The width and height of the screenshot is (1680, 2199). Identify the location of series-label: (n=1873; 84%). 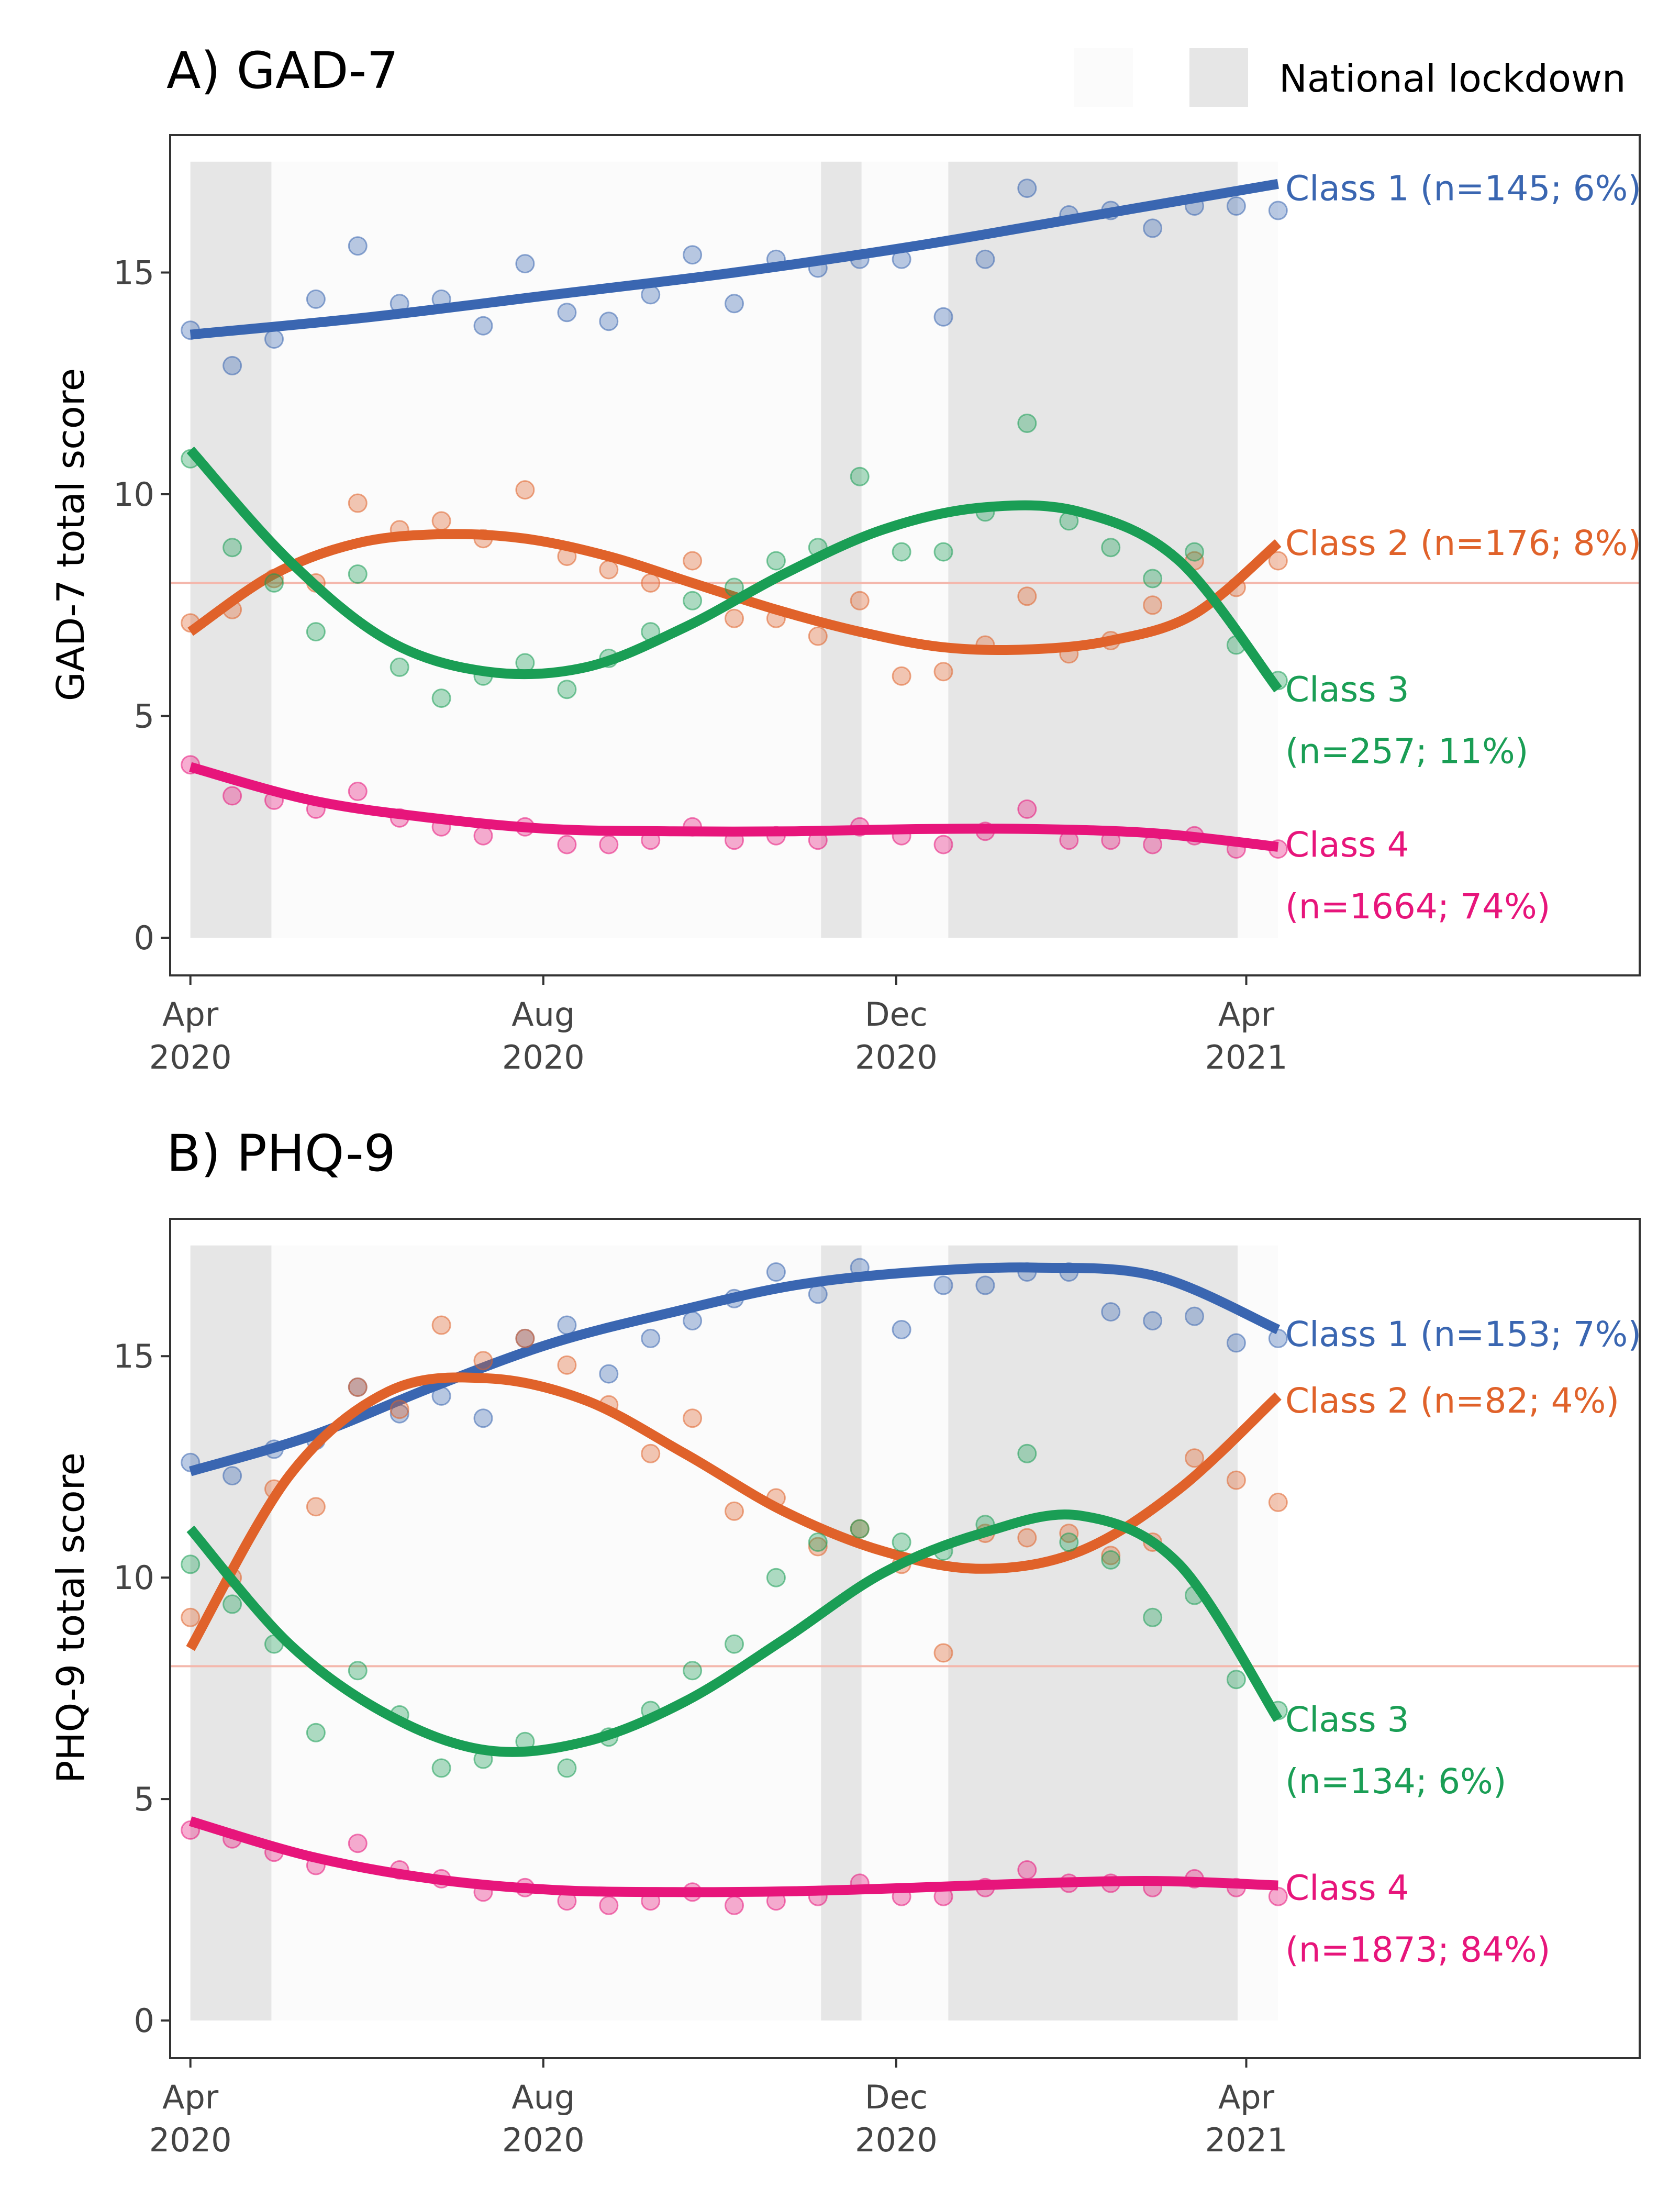
(1418, 1949).